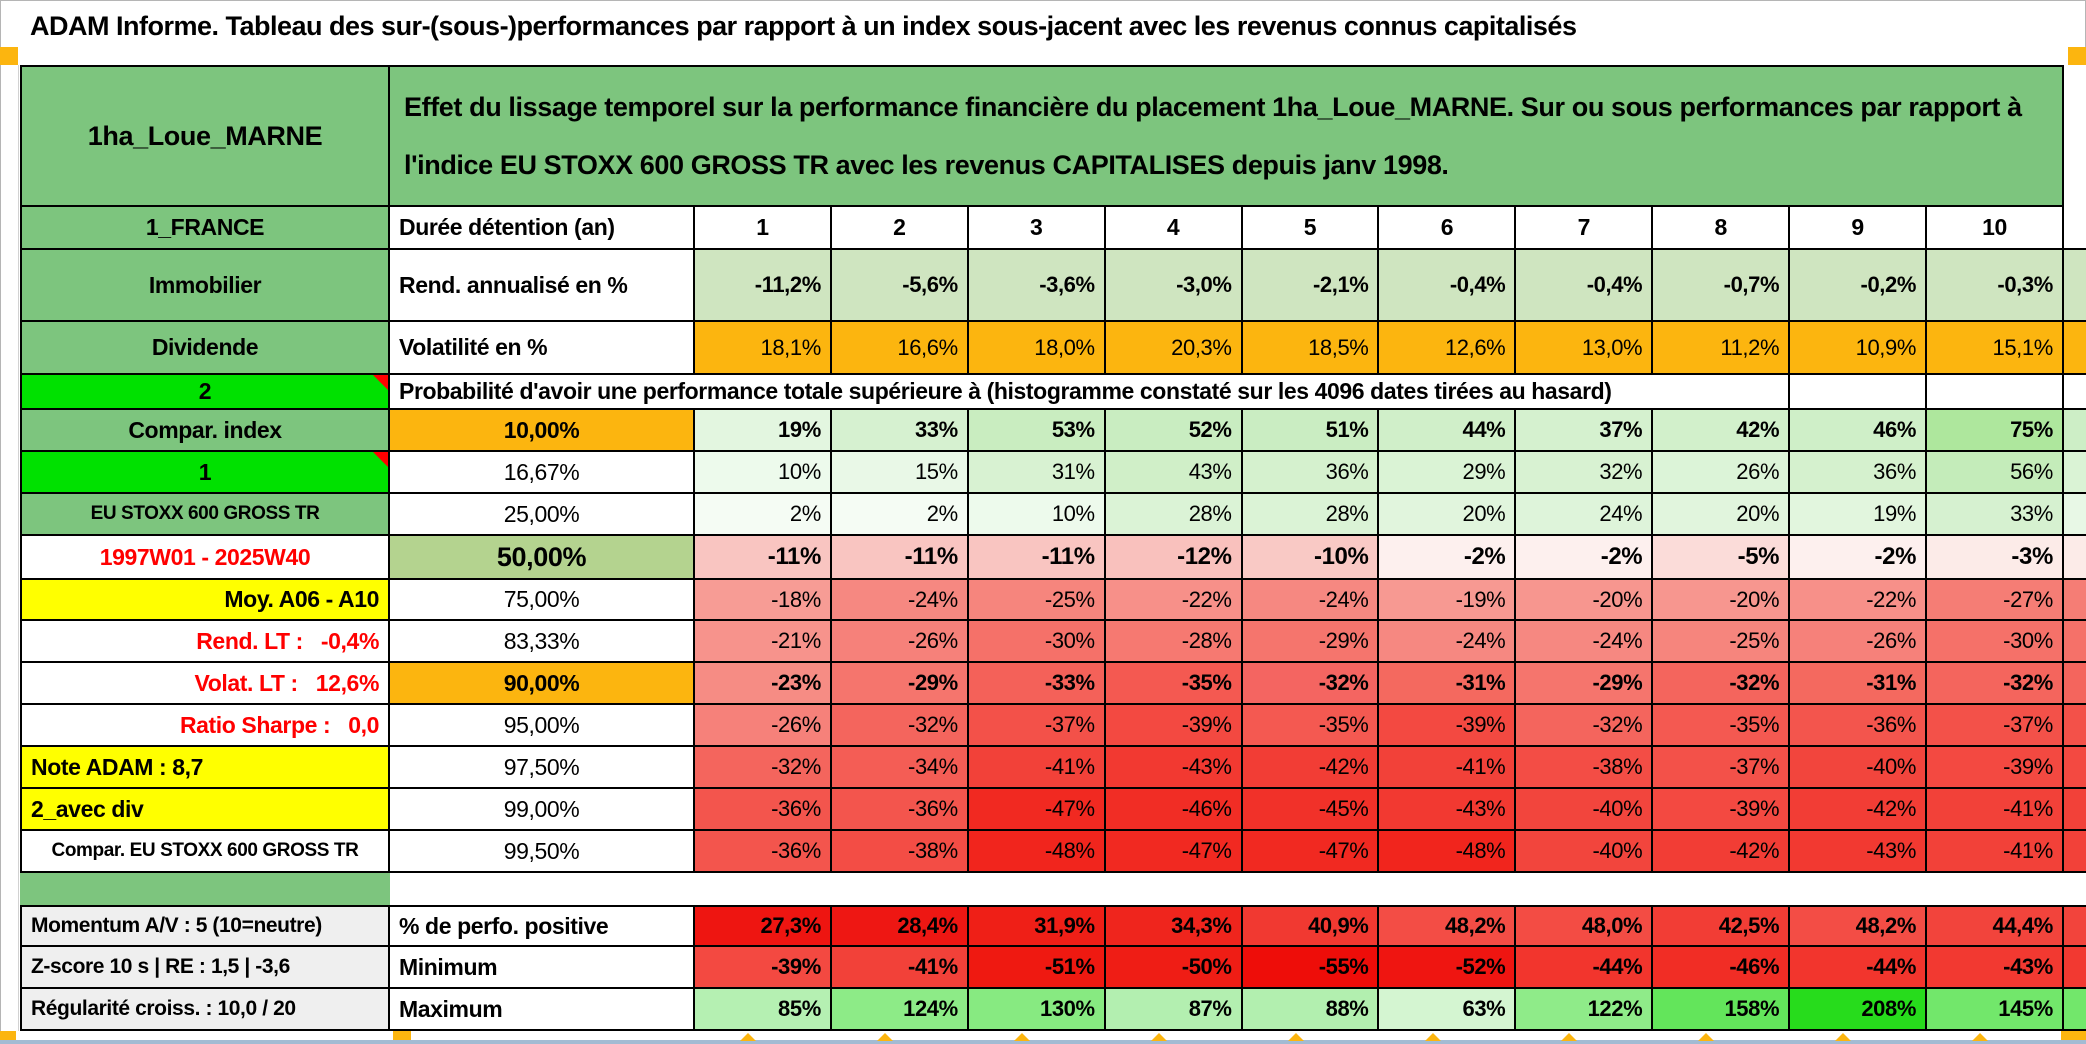 This screenshot has height=1044, width=2086. I want to click on quantile-995-cell-1: -36%, so click(763, 852).